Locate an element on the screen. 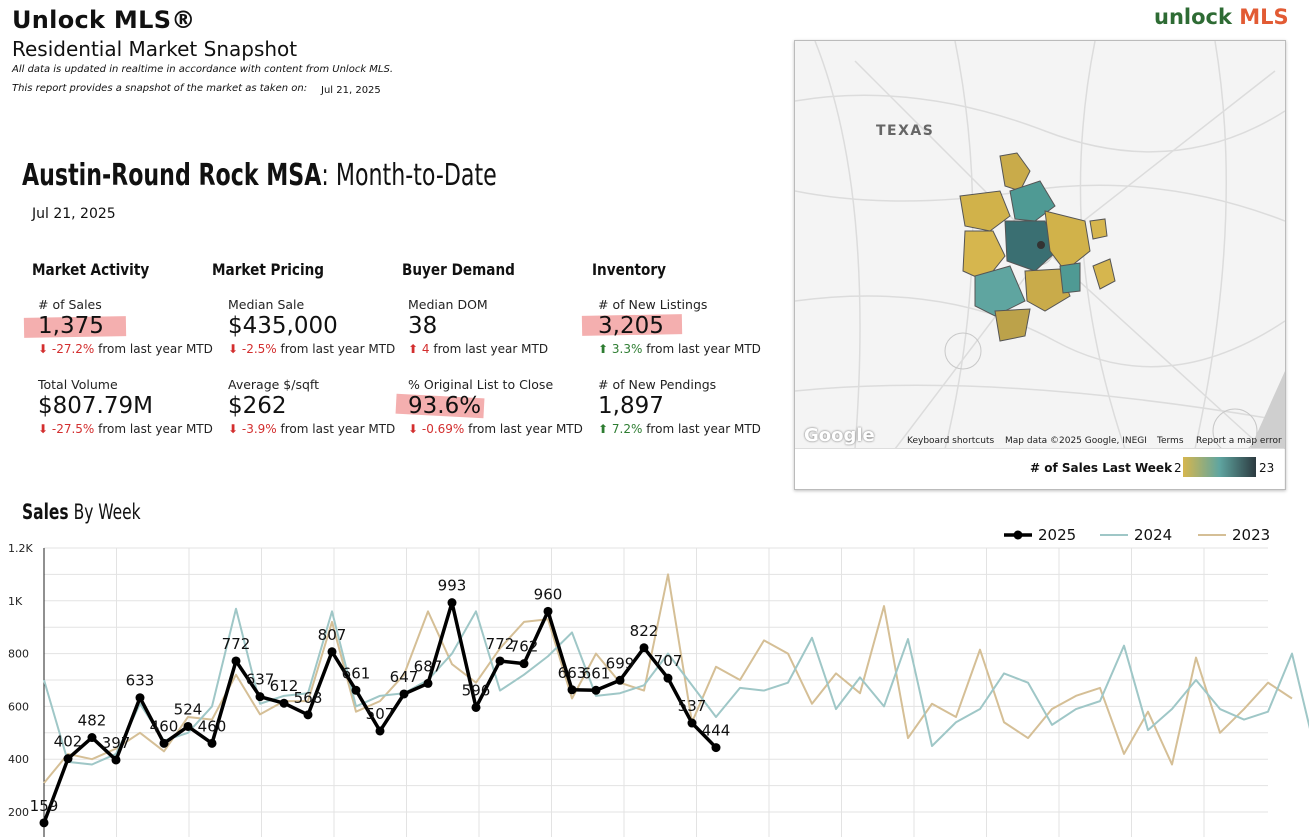  report-map-error-link: Report a map error is located at coordinates (1239, 441).